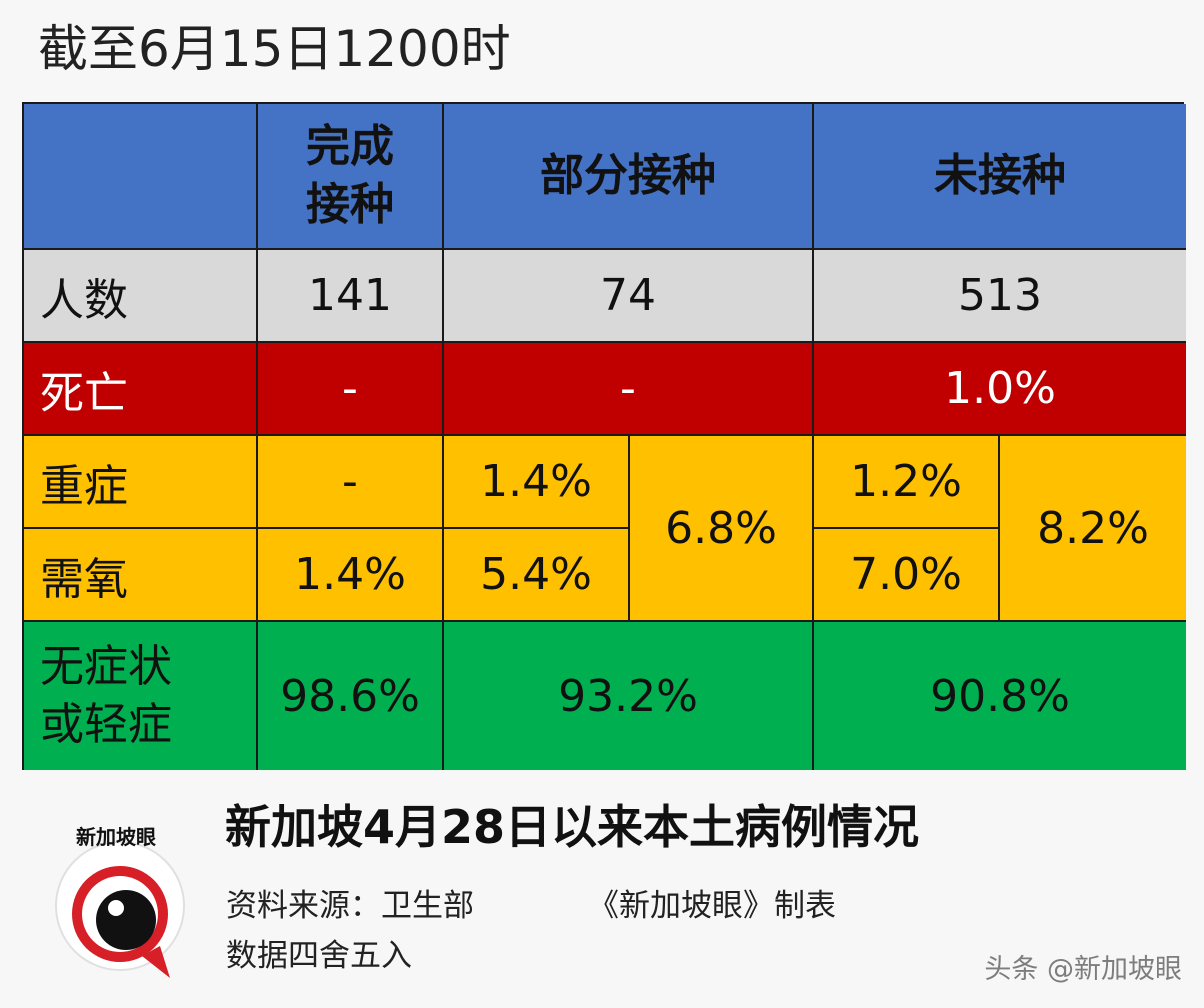 The height and width of the screenshot is (1008, 1204). I want to click on logo-text: 新加坡眼, so click(116, 837).